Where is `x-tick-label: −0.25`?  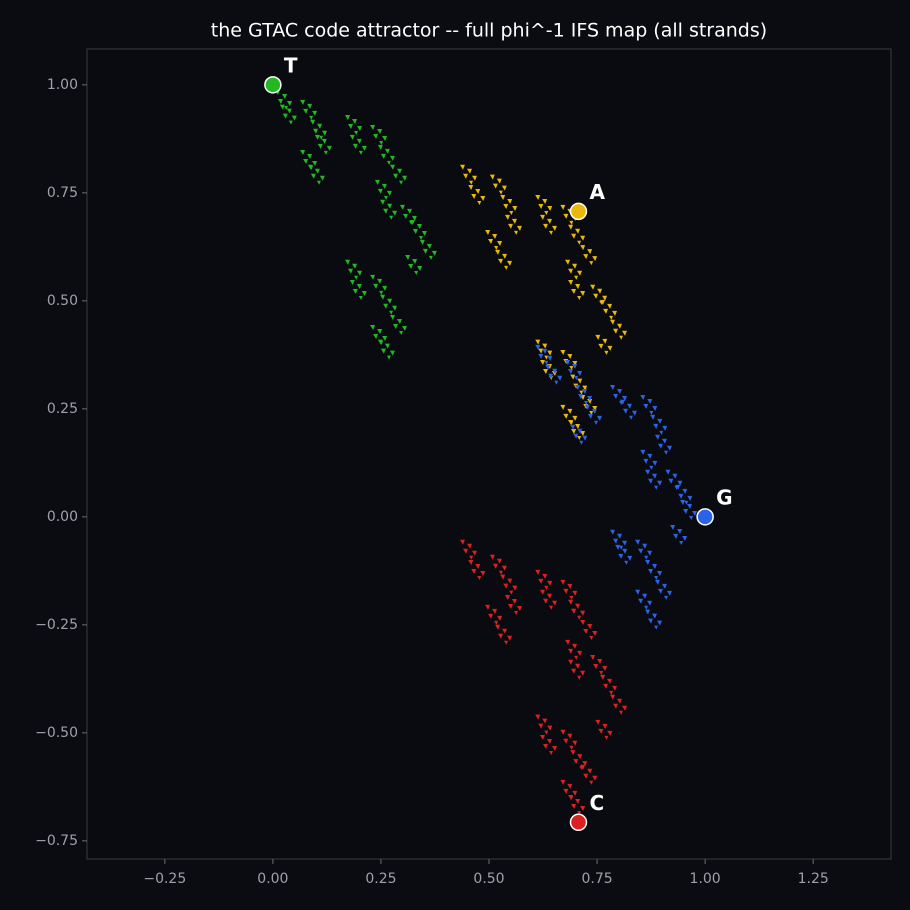 x-tick-label: −0.25 is located at coordinates (164, 879).